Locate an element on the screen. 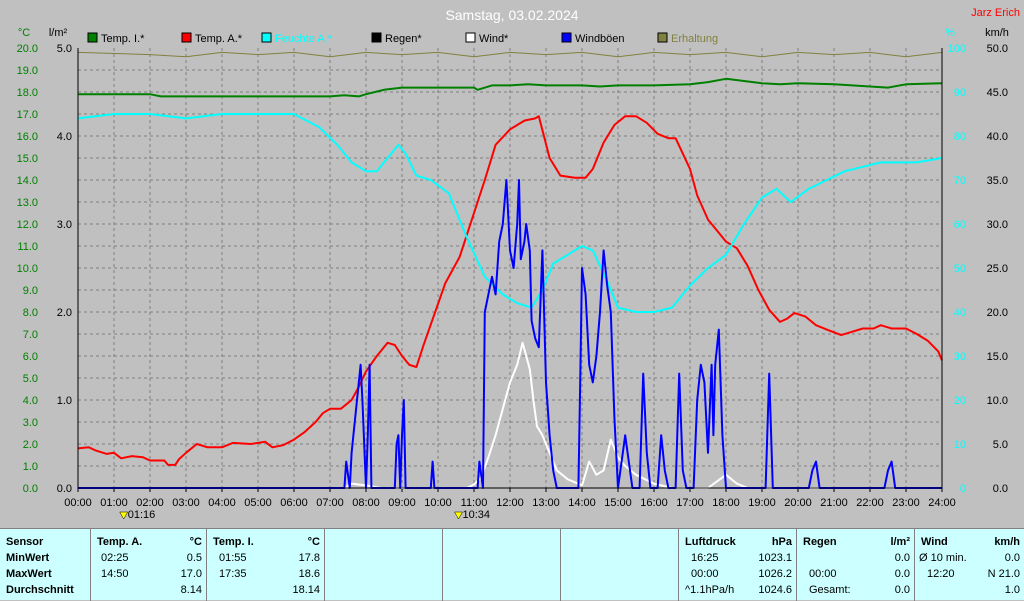 The width and height of the screenshot is (1024, 601). x-tick-label: 10:00 is located at coordinates (438, 503).